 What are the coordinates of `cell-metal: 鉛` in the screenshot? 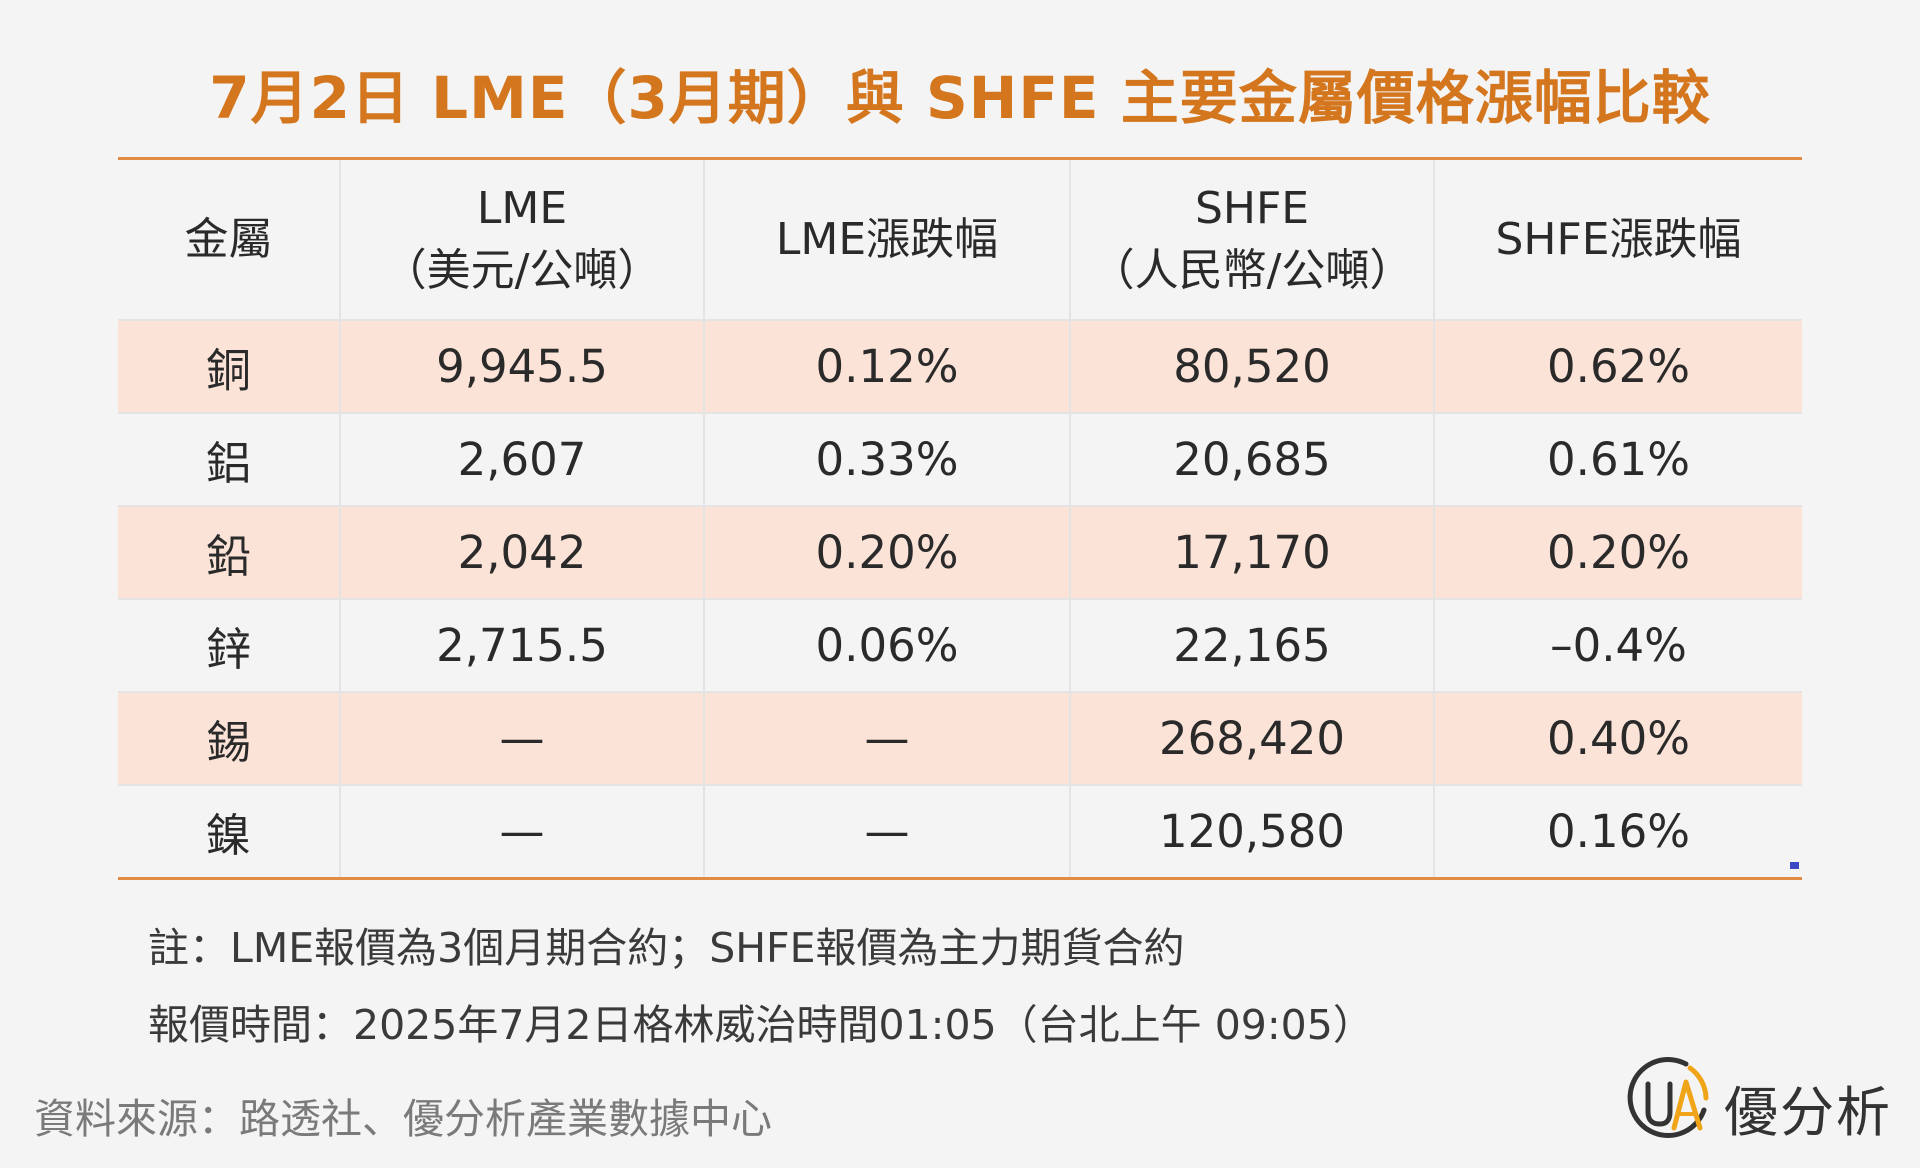 It's located at (229, 552).